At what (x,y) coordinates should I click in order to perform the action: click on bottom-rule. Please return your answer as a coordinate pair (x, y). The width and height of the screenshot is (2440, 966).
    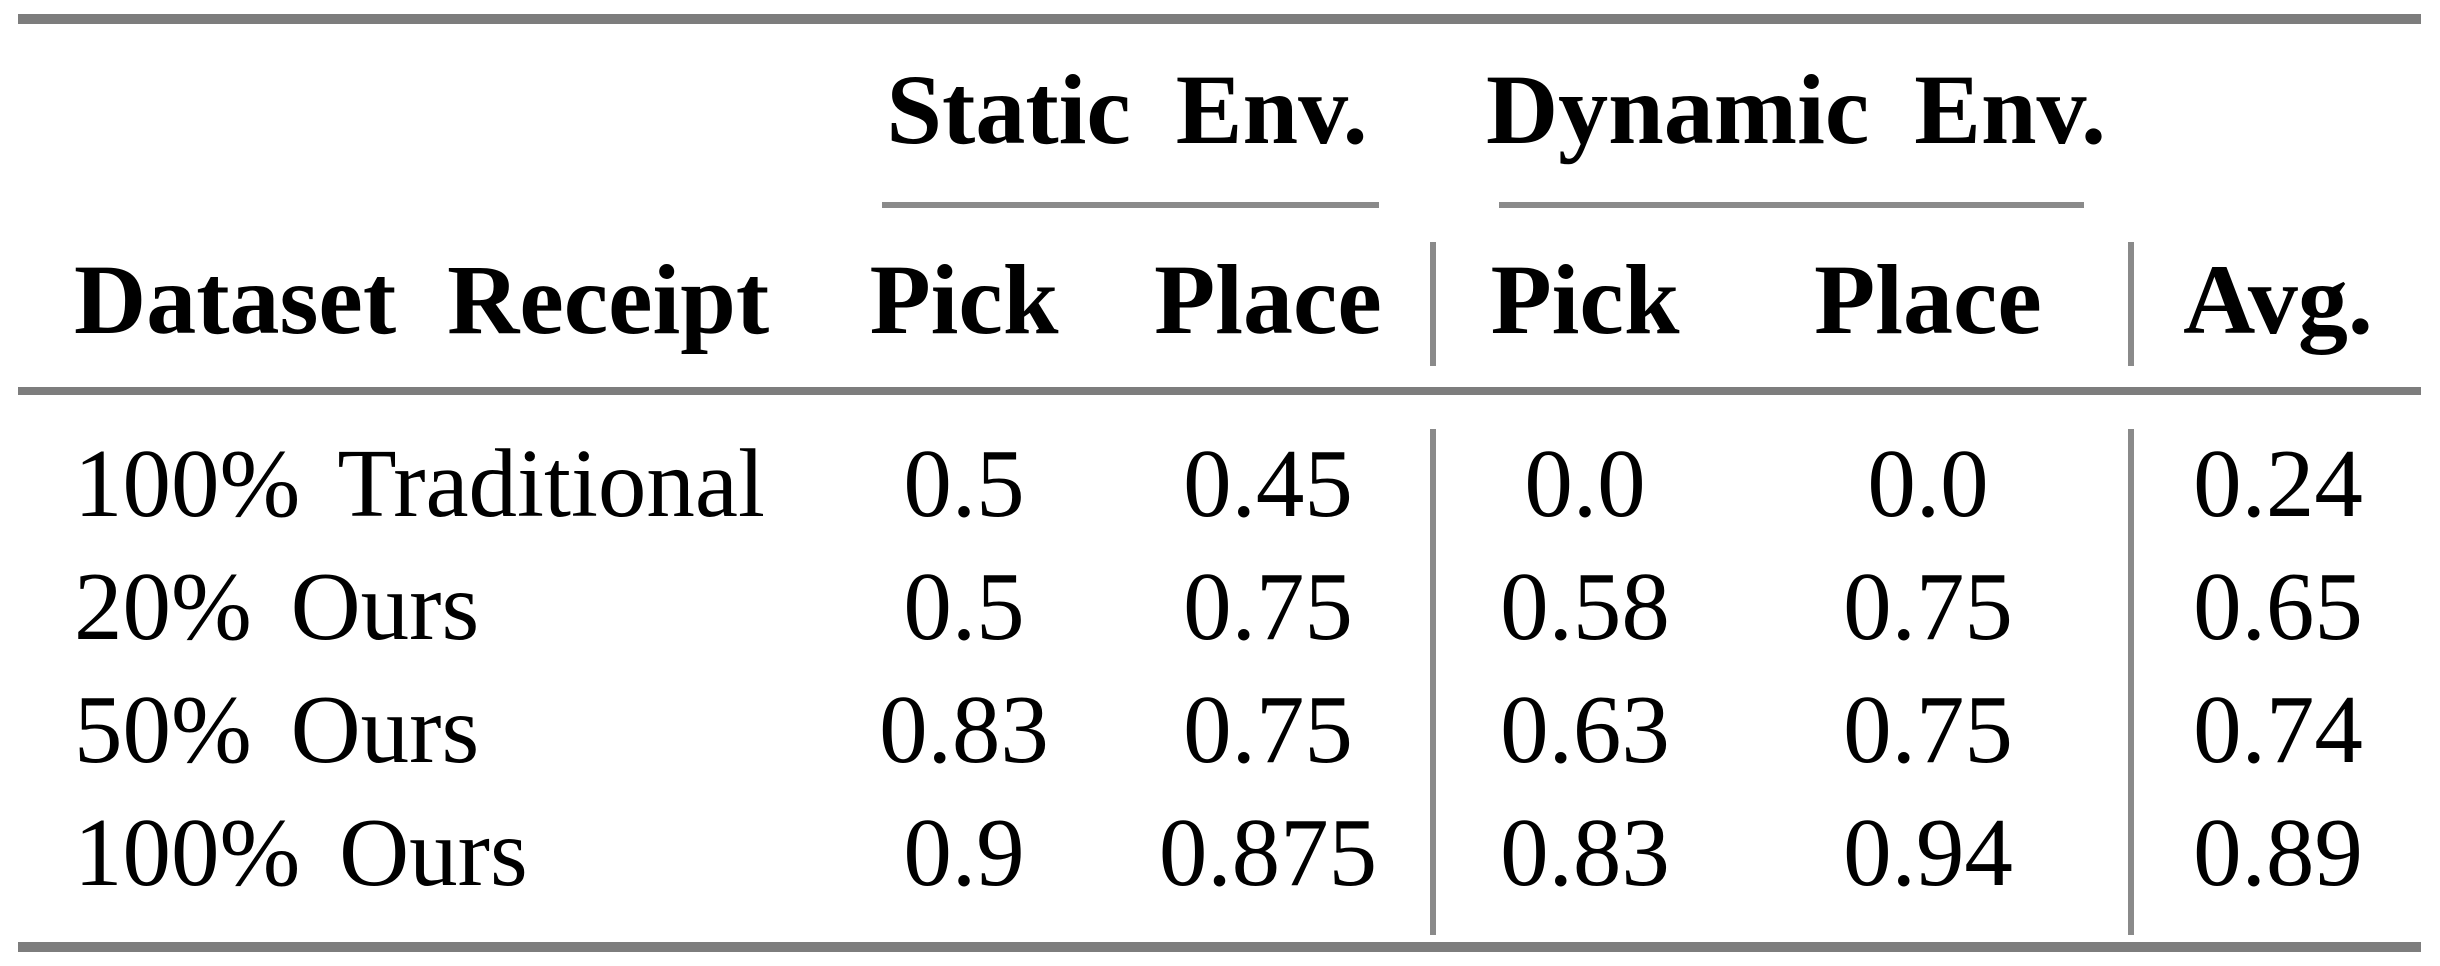
    Looking at the image, I should click on (1219, 947).